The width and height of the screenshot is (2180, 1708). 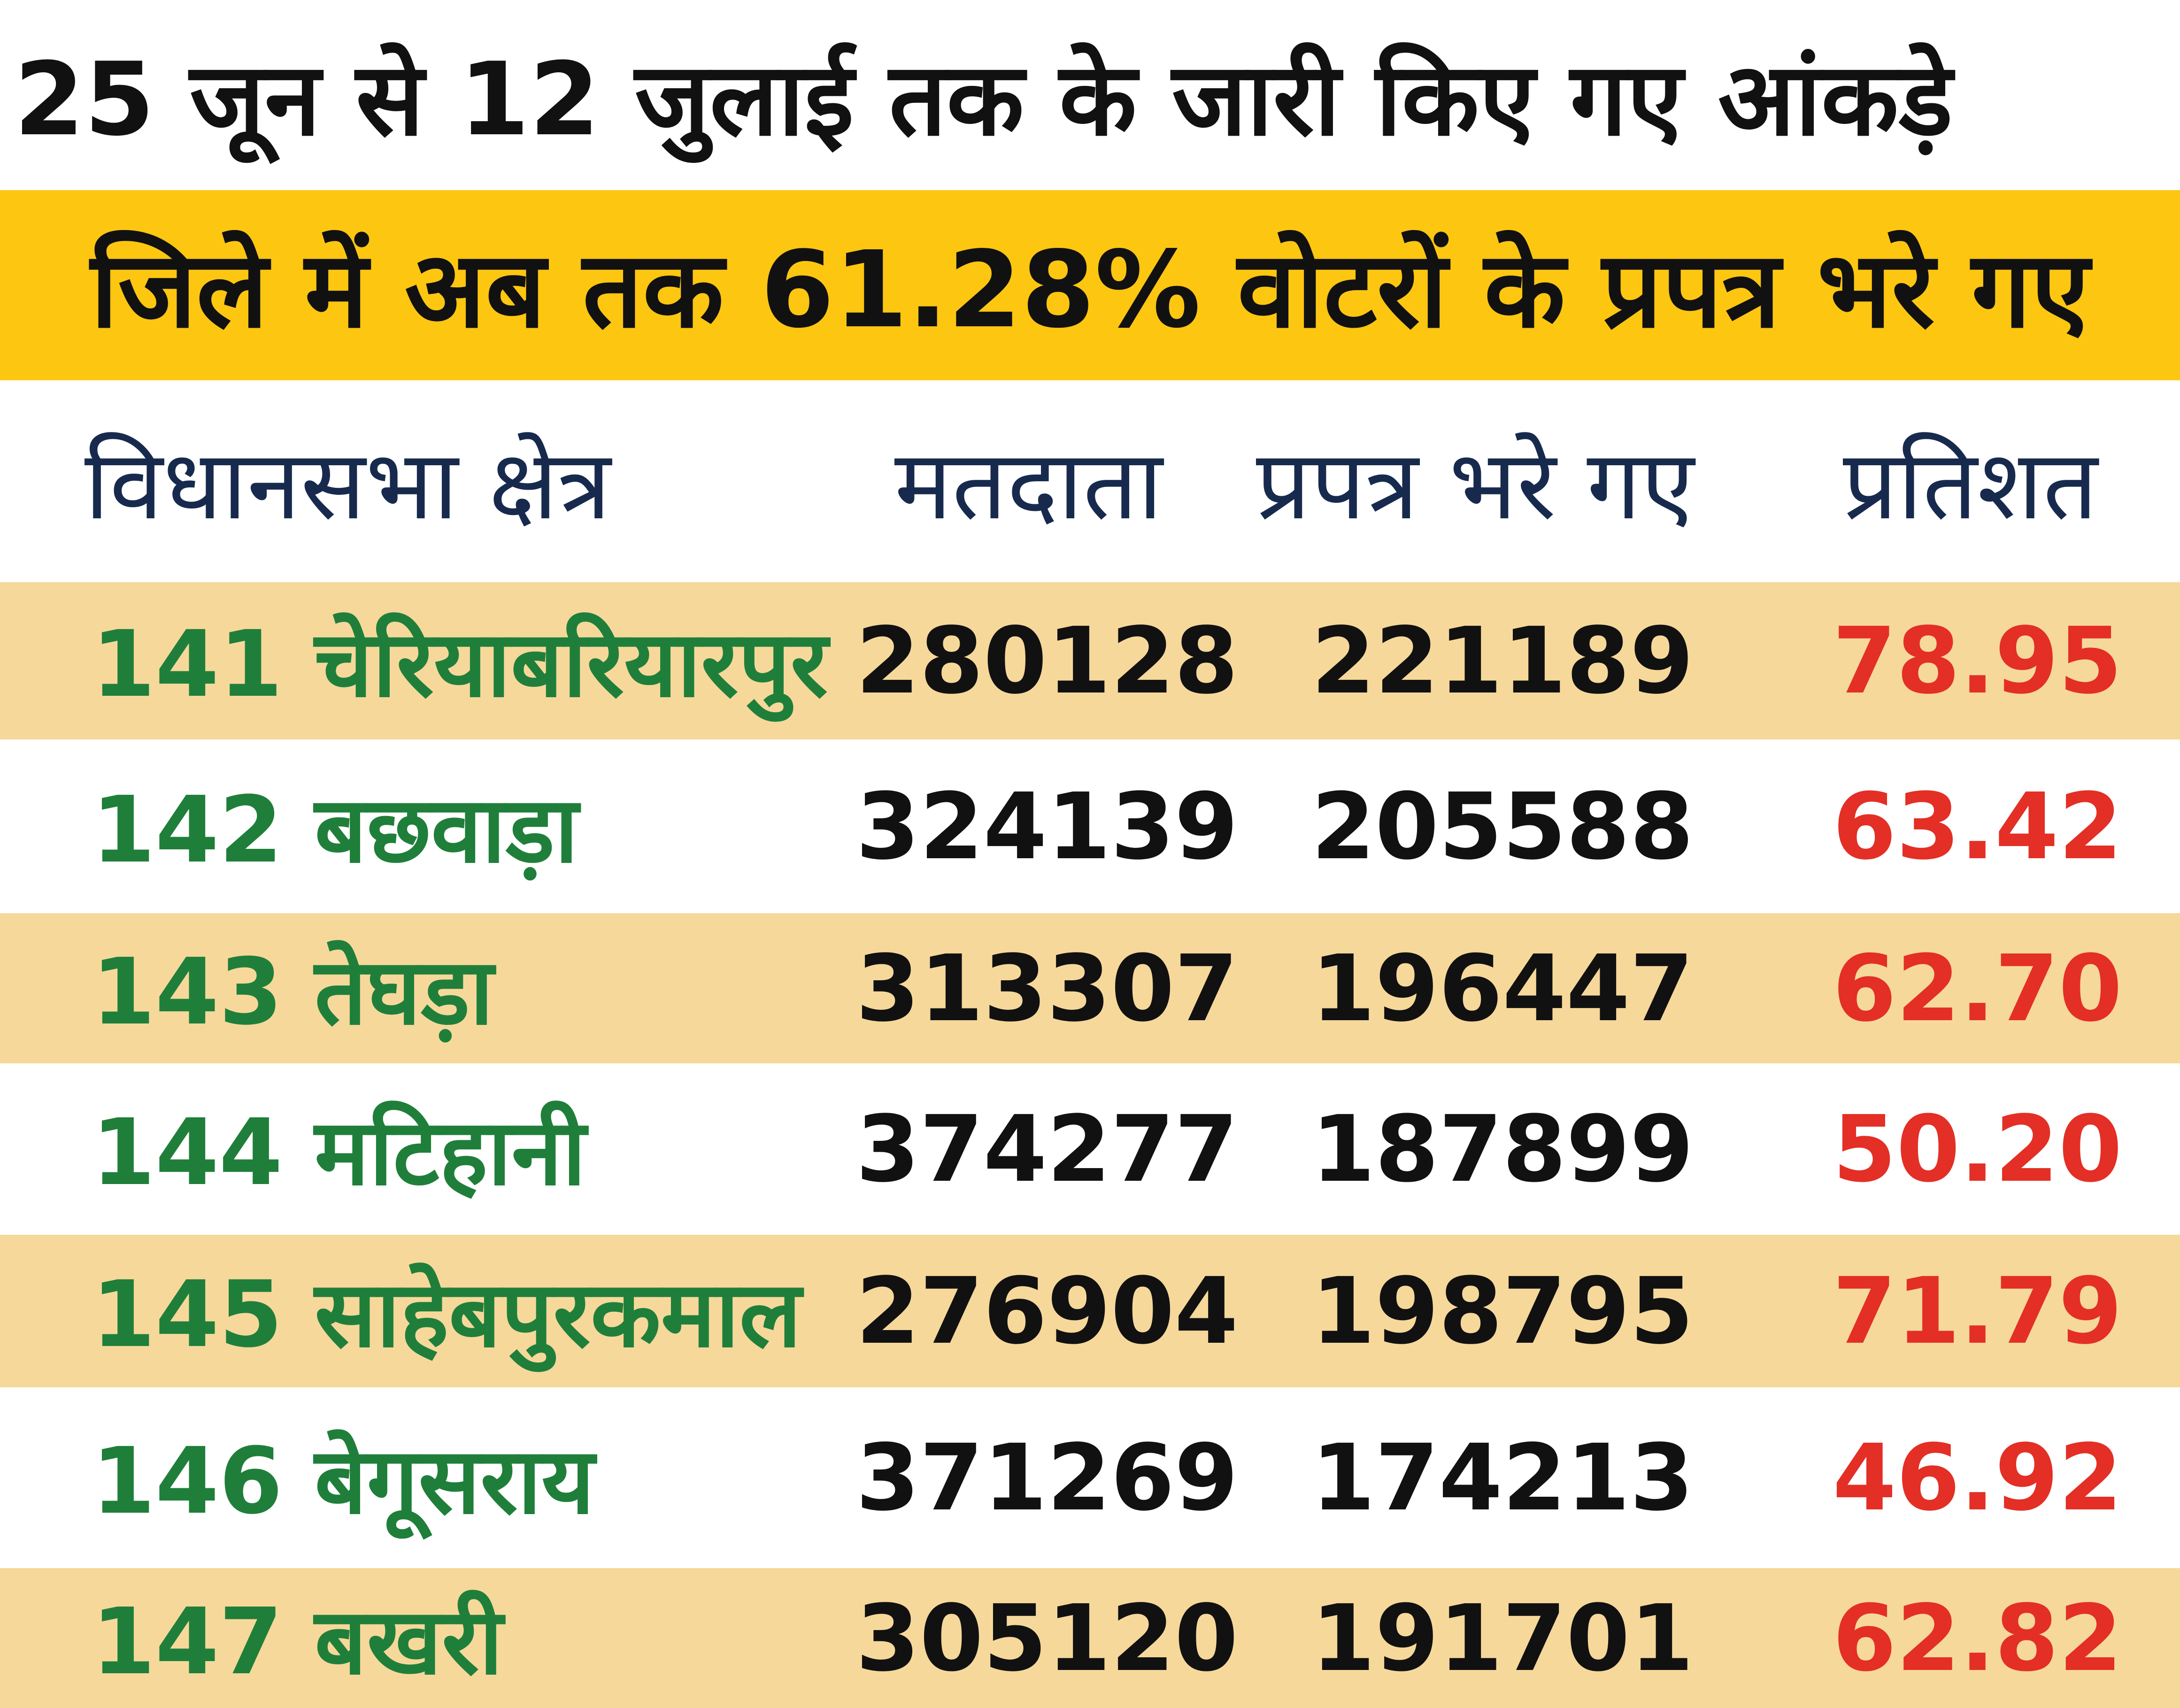 What do you see at coordinates (1502, 989) in the screenshot?
I see `forms-filled-count: 196447` at bounding box center [1502, 989].